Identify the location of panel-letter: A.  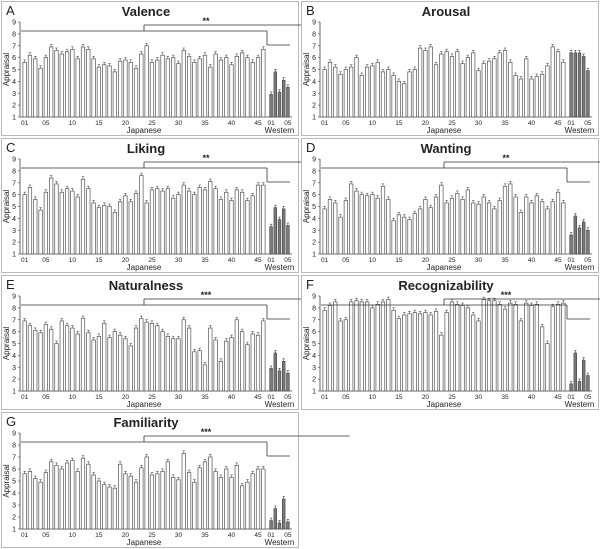
(10, 10).